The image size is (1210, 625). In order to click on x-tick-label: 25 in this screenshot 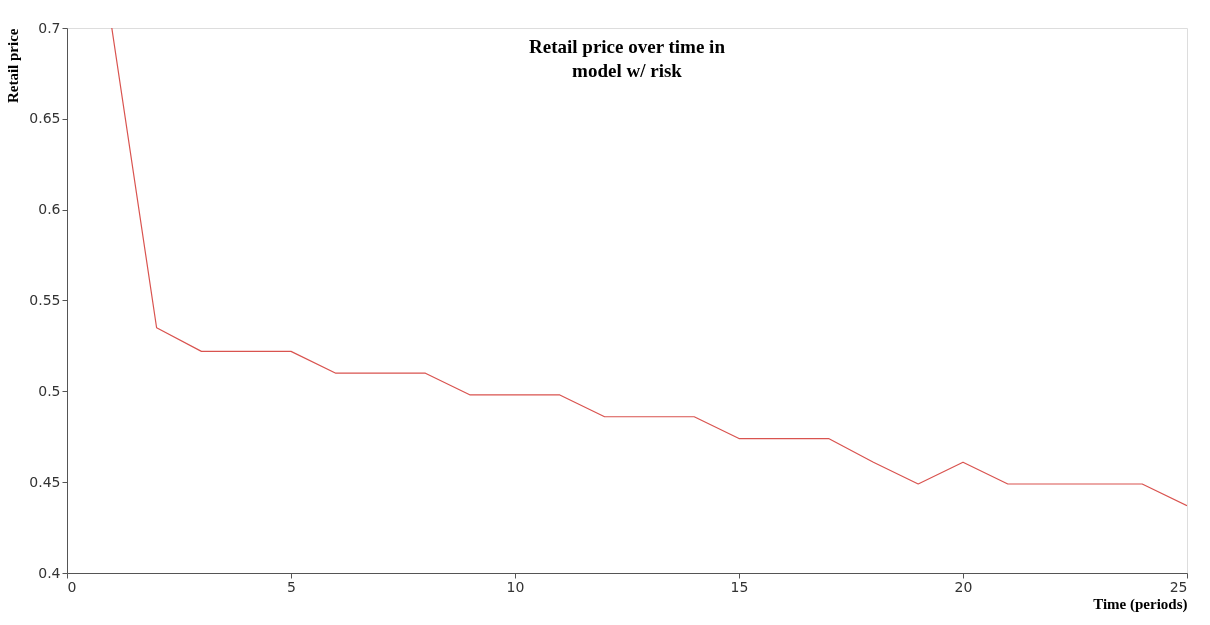, I will do `click(1178, 586)`.